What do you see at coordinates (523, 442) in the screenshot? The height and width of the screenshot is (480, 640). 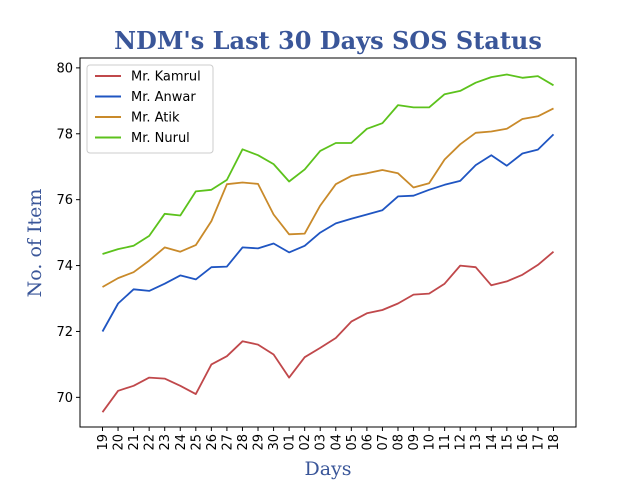 I see `x-tick-label: 16` at bounding box center [523, 442].